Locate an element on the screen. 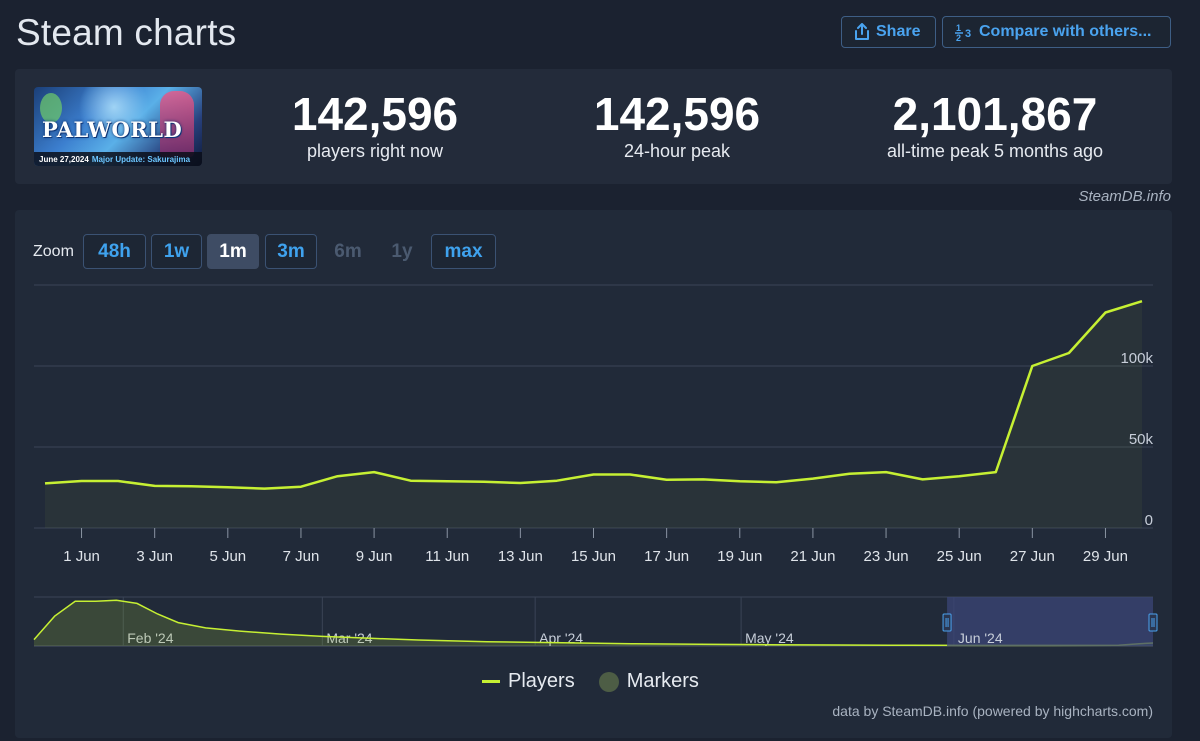  zoom-48h-button: 48h is located at coordinates (114, 251).